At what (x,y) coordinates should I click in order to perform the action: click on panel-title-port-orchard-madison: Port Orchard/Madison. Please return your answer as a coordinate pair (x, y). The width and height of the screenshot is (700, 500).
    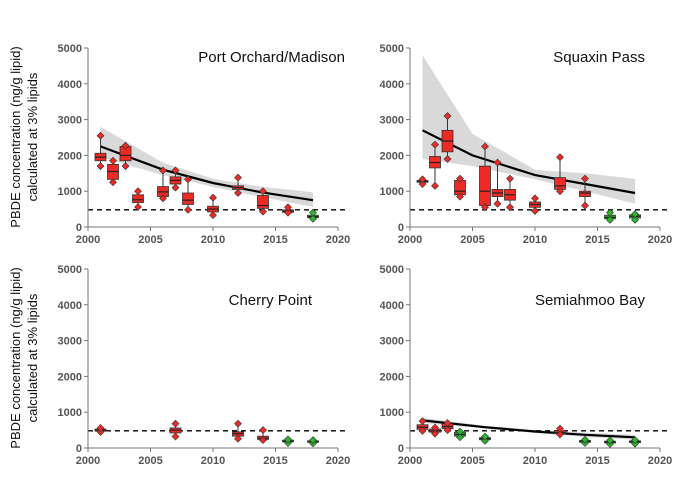
    Looking at the image, I should click on (271, 57).